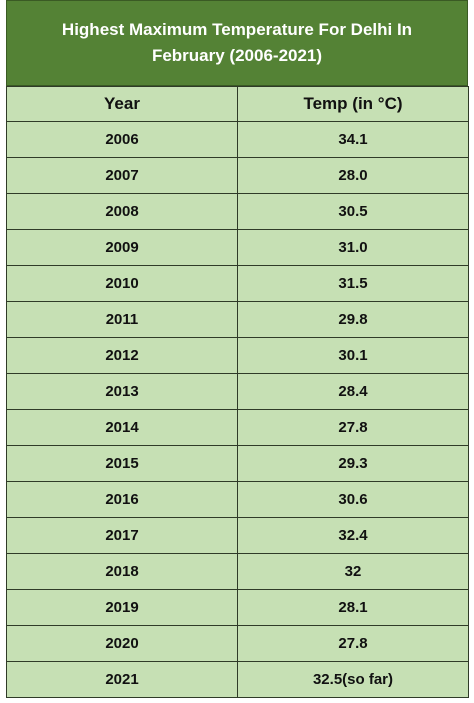  I want to click on temp-cell: 30.1, so click(353, 355).